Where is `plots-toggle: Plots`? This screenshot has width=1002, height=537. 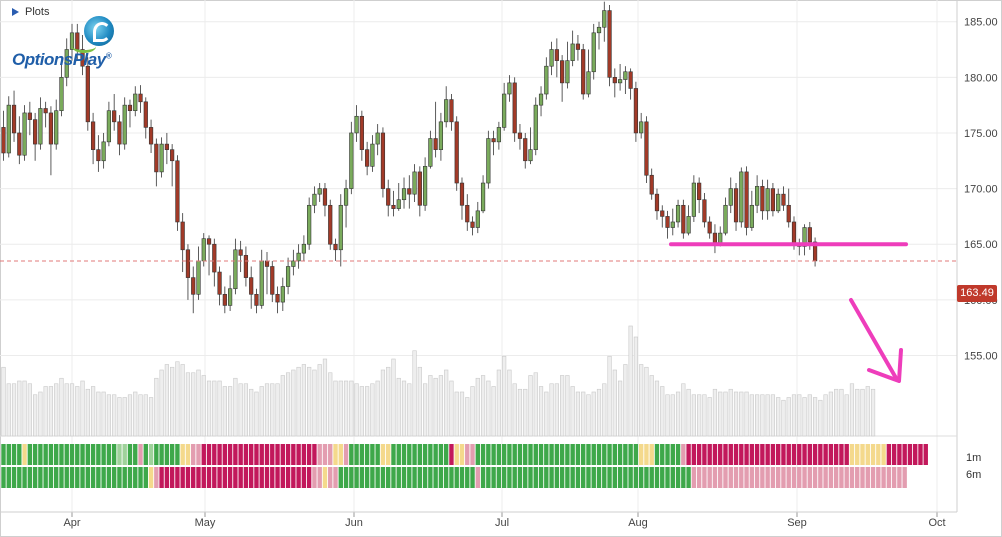
plots-toggle: Plots is located at coordinates (30, 12).